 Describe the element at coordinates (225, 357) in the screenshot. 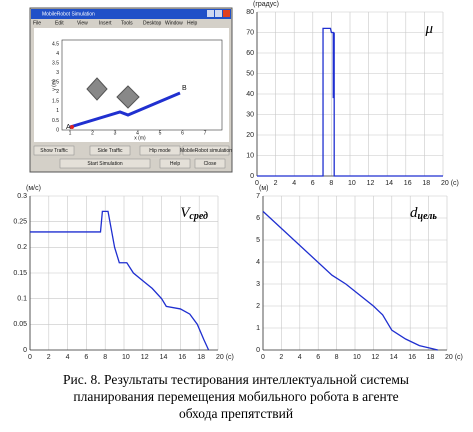

I see `x-tick-label: 20 (с)` at that location.